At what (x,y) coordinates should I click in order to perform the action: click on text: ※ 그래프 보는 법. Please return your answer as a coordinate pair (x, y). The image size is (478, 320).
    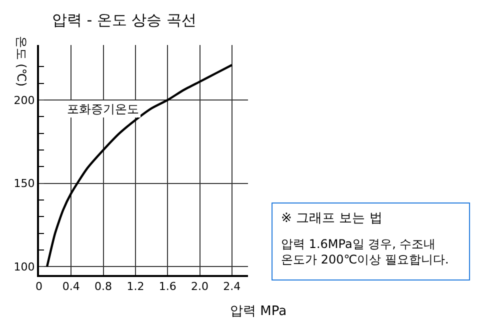
    Looking at the image, I should click on (331, 218).